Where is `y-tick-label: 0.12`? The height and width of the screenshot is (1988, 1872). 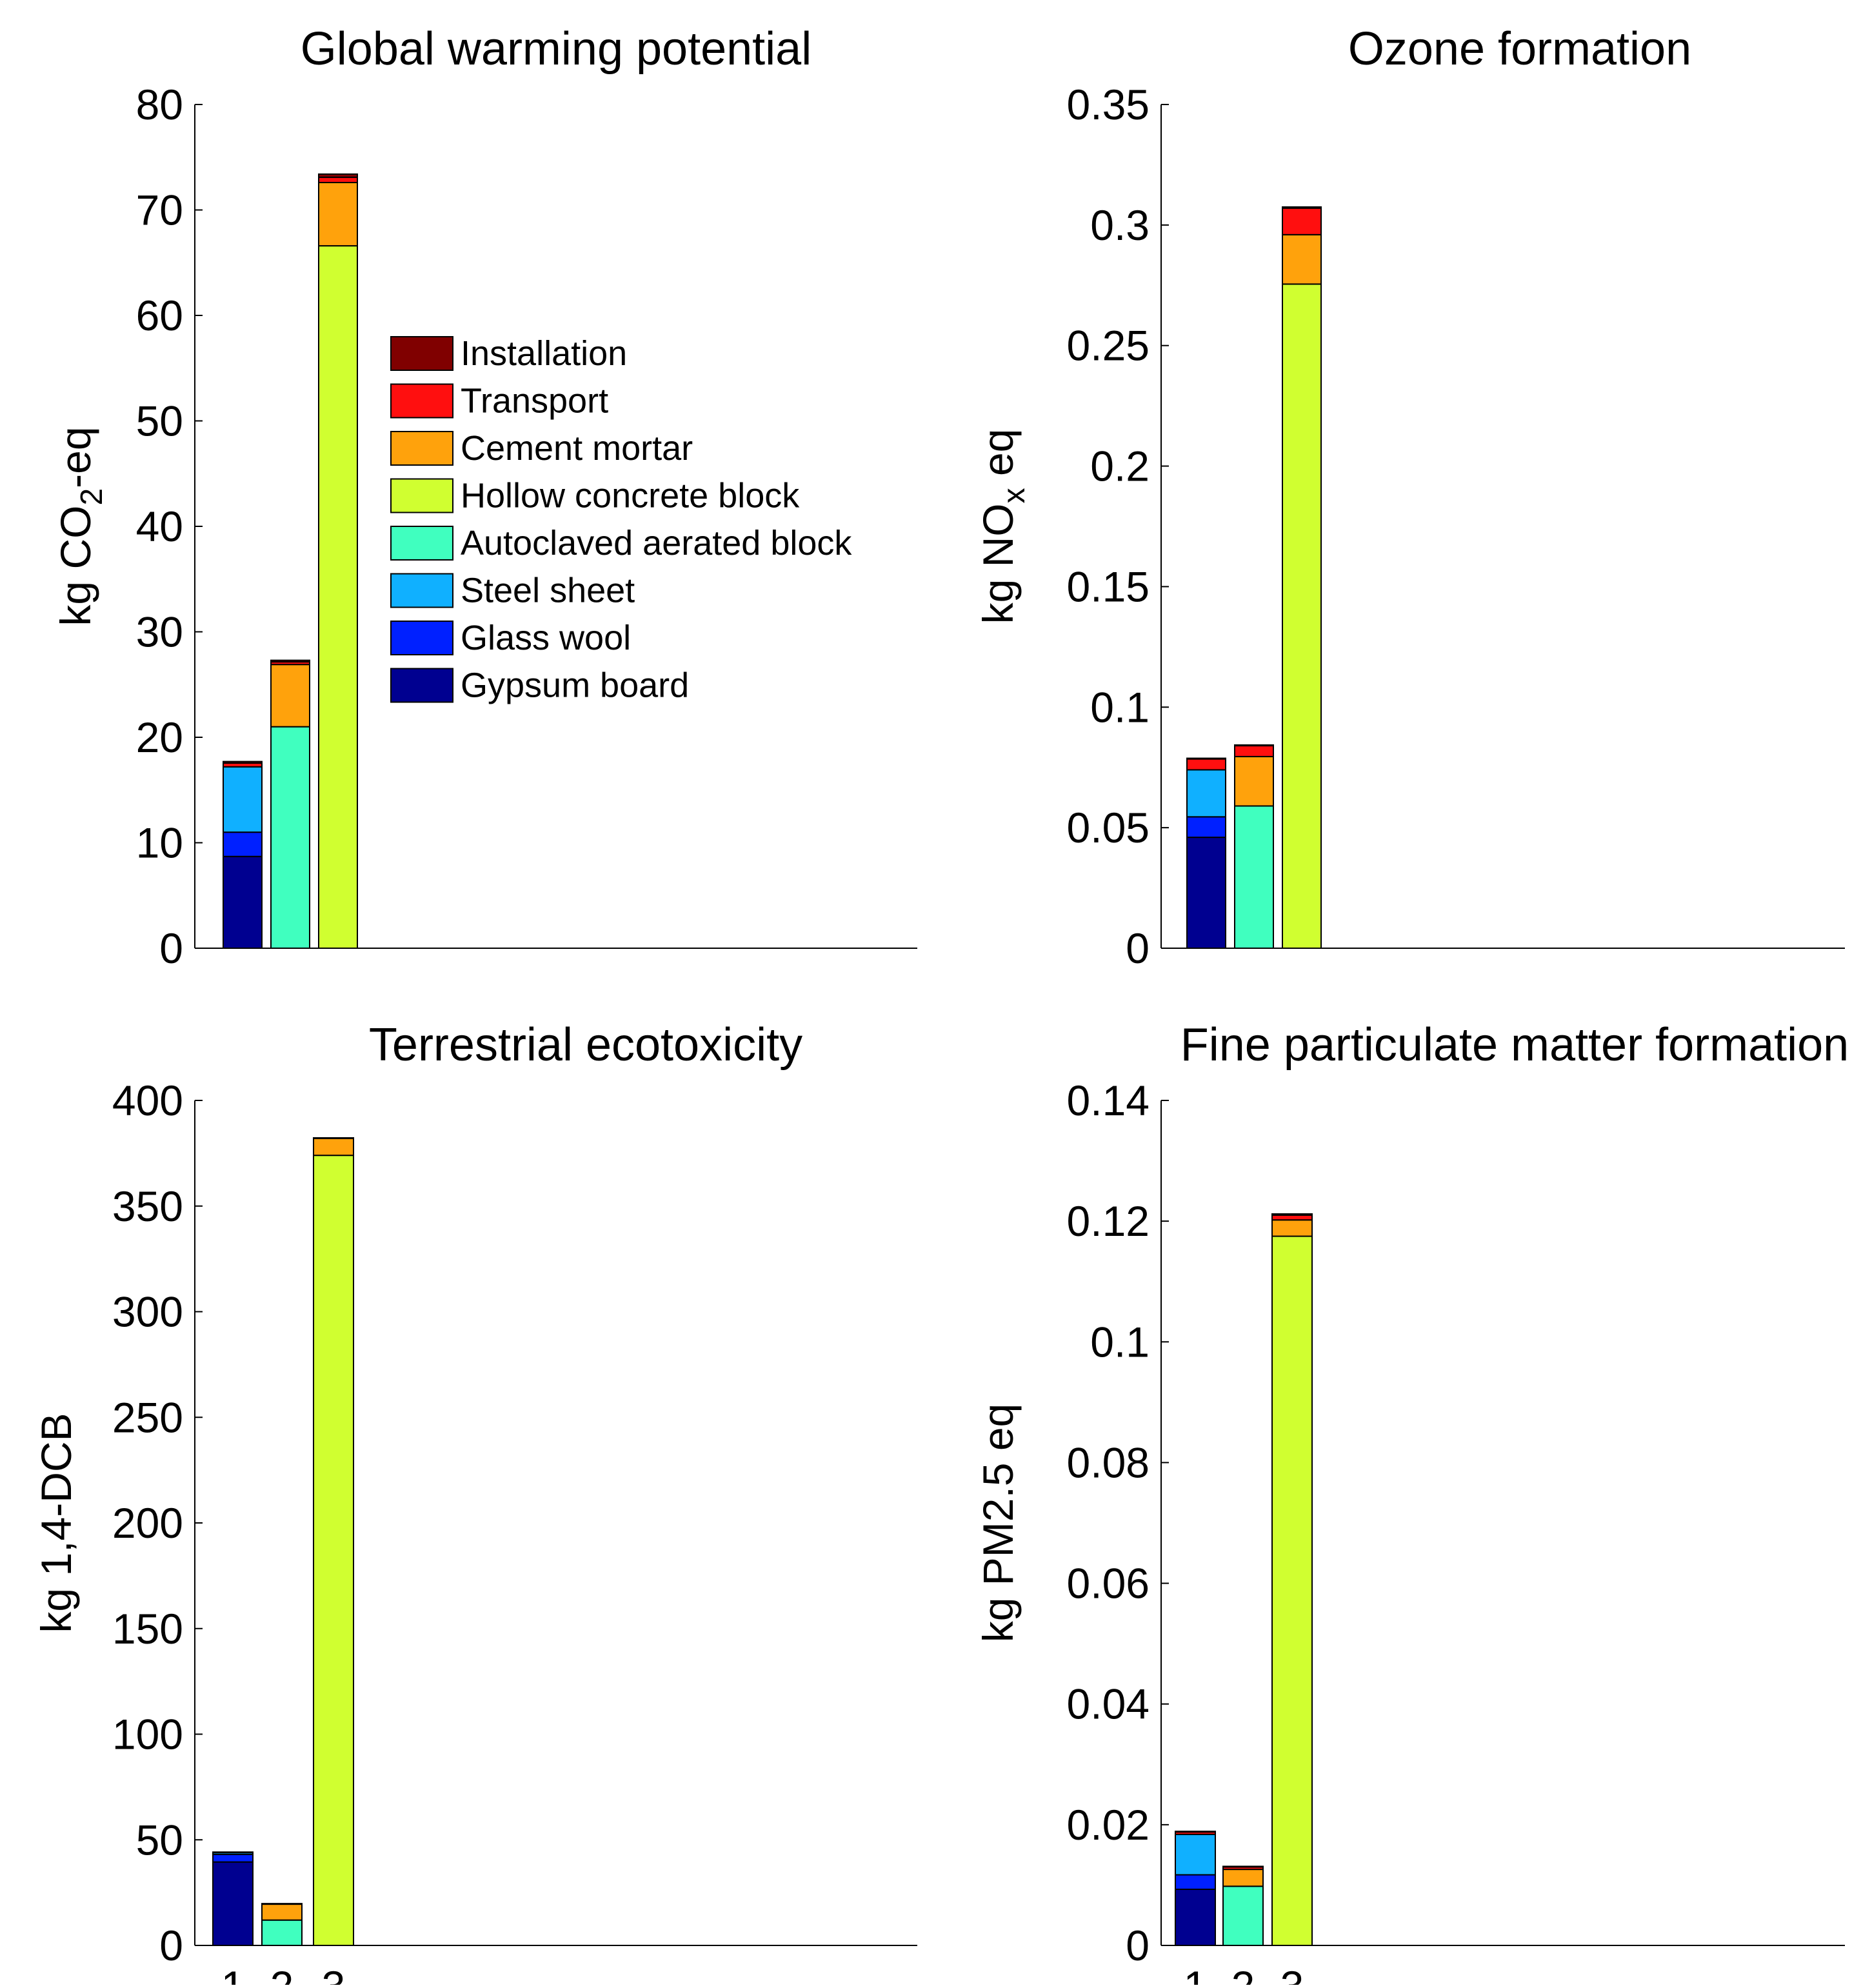 y-tick-label: 0.12 is located at coordinates (1109, 1221).